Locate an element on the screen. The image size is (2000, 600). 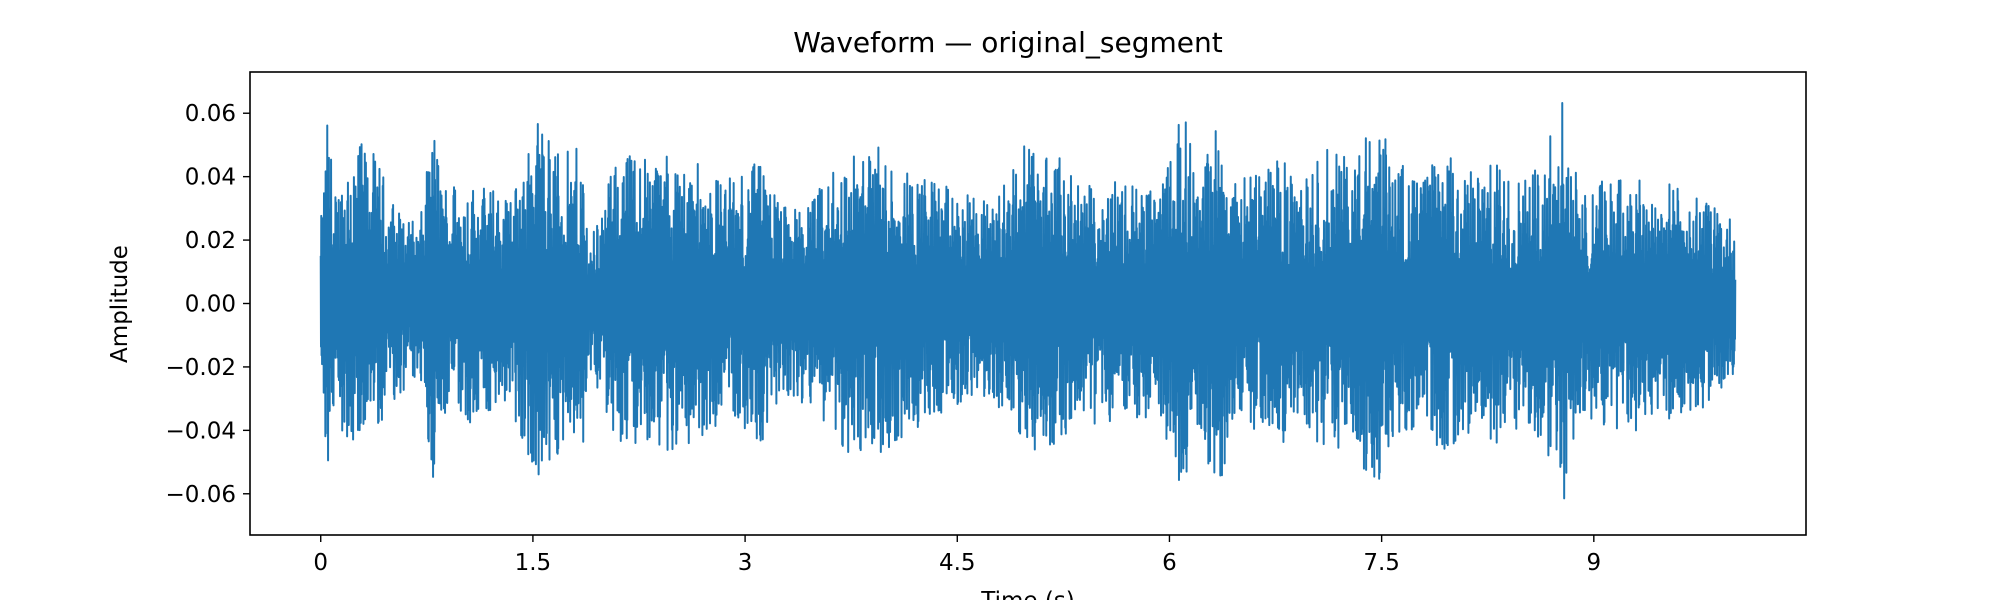
x-axis-label: Time (s) is located at coordinates (1027, 594).